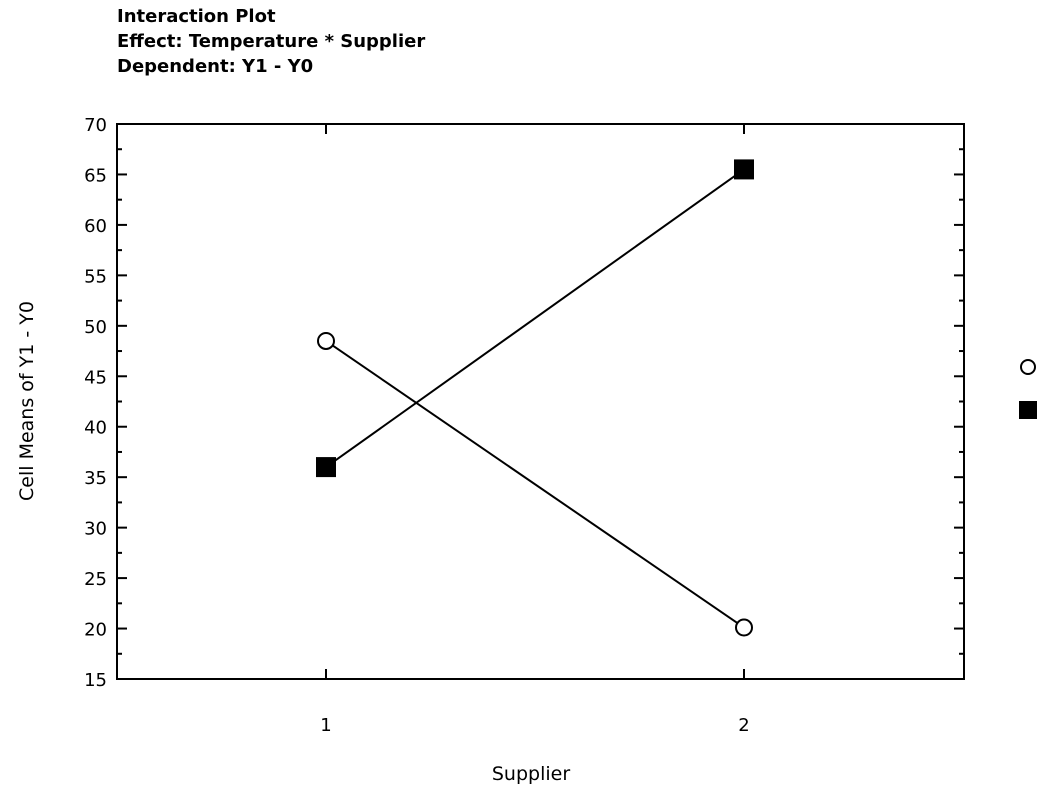  What do you see at coordinates (95, 226) in the screenshot?
I see `y-tick-label: 60` at bounding box center [95, 226].